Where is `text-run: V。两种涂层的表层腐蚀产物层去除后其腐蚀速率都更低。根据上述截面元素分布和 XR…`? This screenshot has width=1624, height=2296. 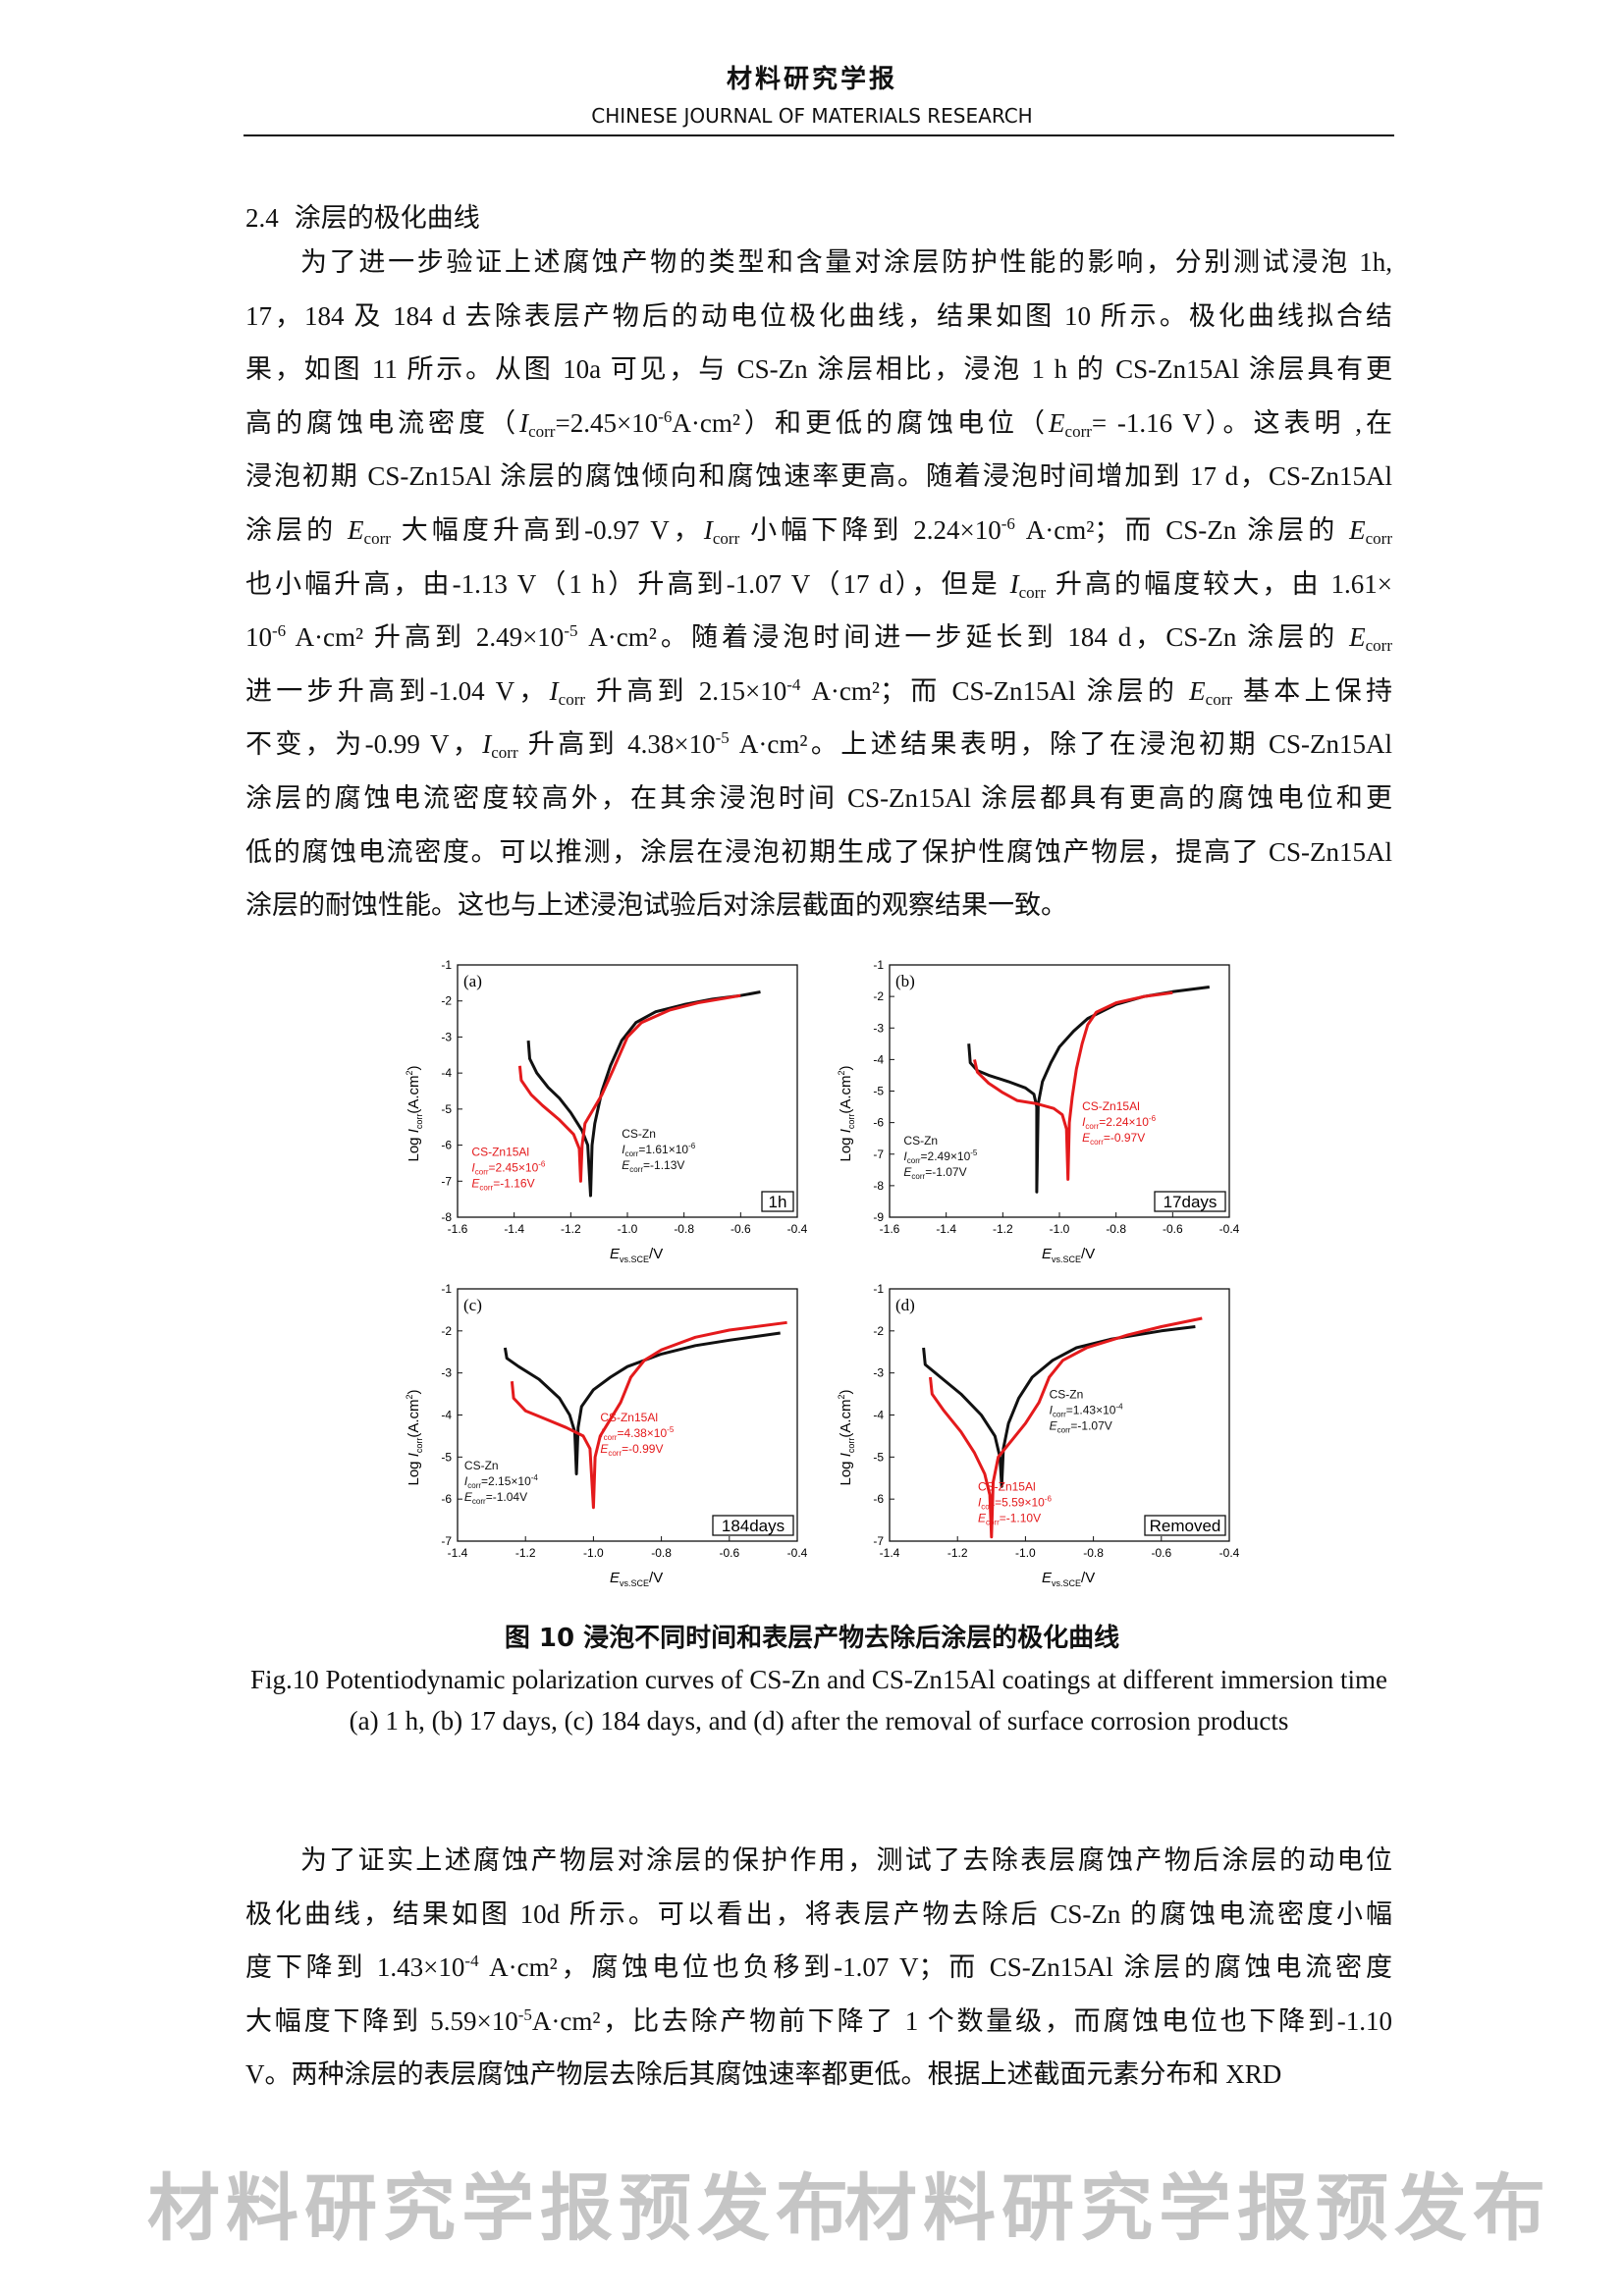
text-run: V。两种涂层的表层腐蚀产物层去除后其腐蚀速率都更低。根据上述截面元素分布和 XR… is located at coordinates (763, 2074).